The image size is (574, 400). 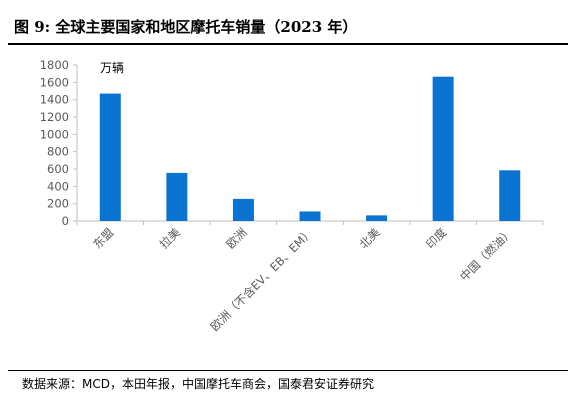 I want to click on title-bar: 图 9: 全球主要国家和地区摩托车销量（2023 年）, so click(x=287, y=22).